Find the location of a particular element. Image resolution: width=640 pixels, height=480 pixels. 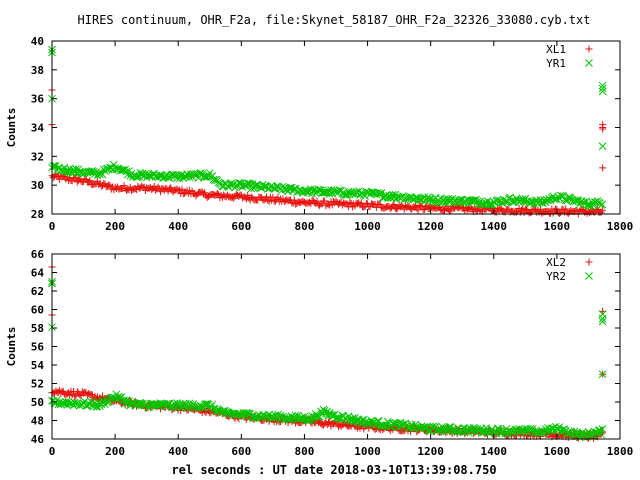

y-tick-label: 52 is located at coordinates (37, 384).